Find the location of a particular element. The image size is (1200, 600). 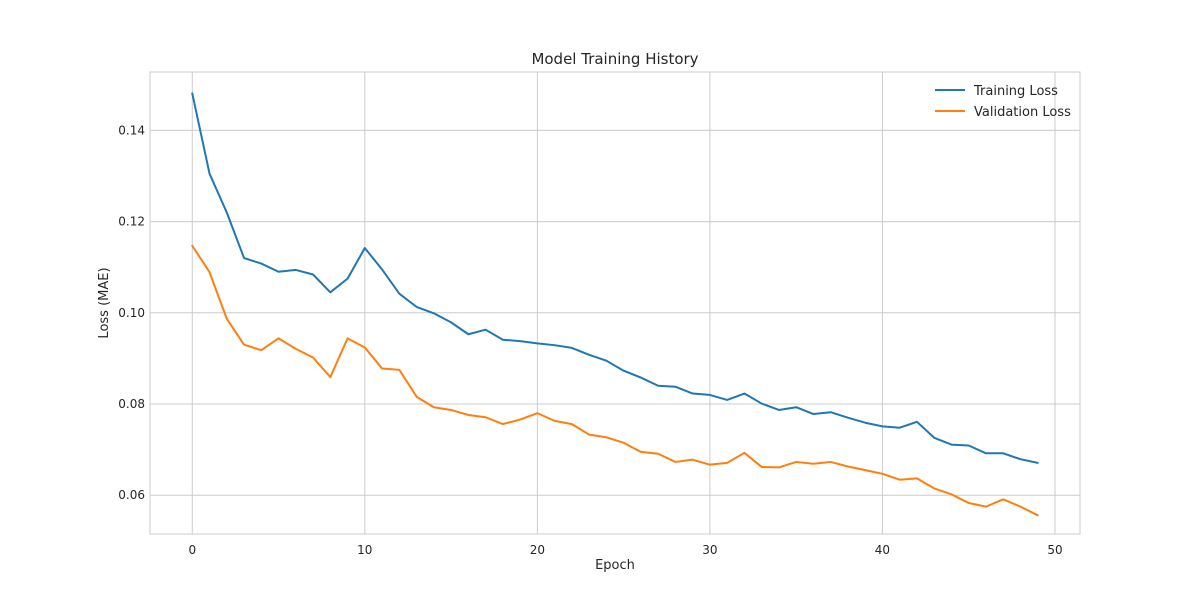

y-tick-label: 0.12 is located at coordinates (131, 222).